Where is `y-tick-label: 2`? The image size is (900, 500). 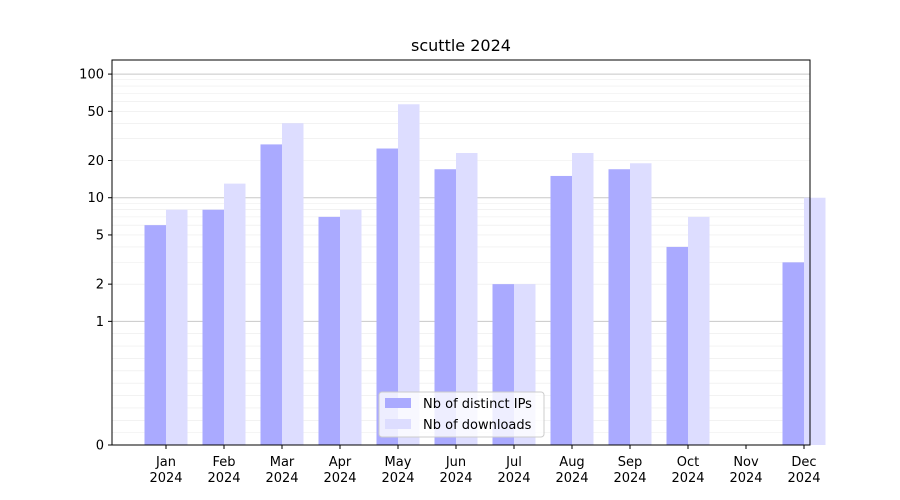 y-tick-label: 2 is located at coordinates (100, 285).